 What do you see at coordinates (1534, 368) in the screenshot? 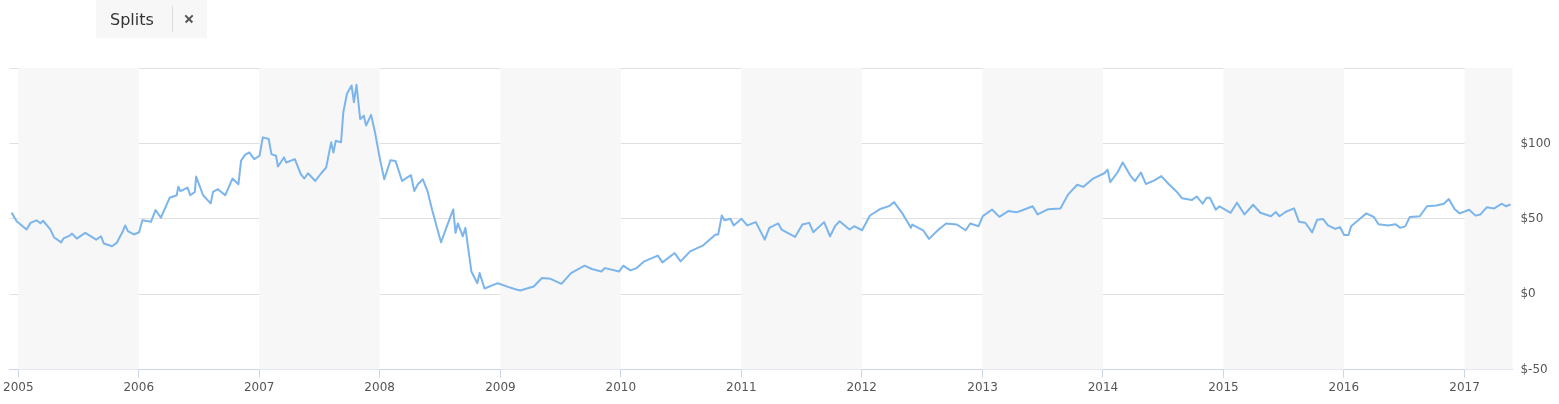
I see `y-tick-label: $-50` at bounding box center [1534, 368].